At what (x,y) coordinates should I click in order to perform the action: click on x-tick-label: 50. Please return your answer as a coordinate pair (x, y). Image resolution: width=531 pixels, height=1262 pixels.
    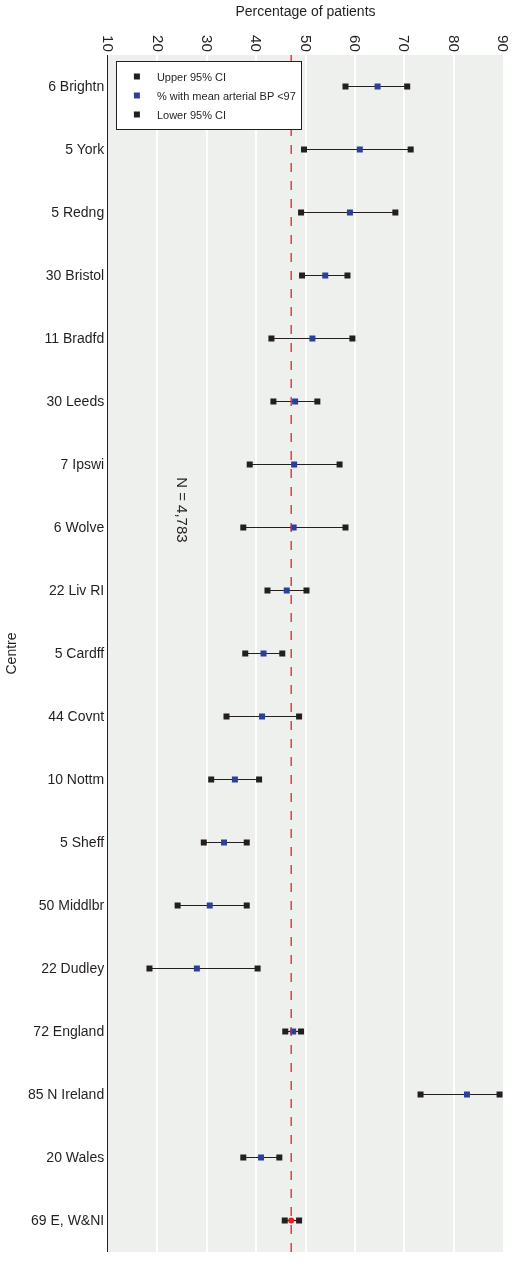
    Looking at the image, I should click on (306, 43).